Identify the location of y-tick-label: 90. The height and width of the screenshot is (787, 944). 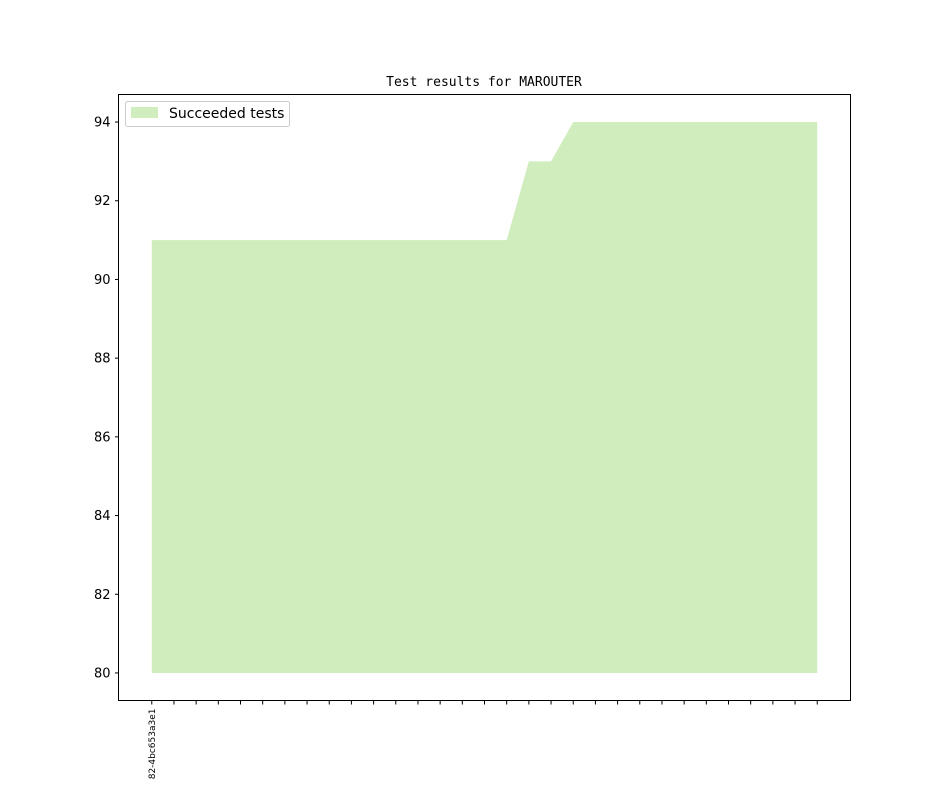
(102, 280).